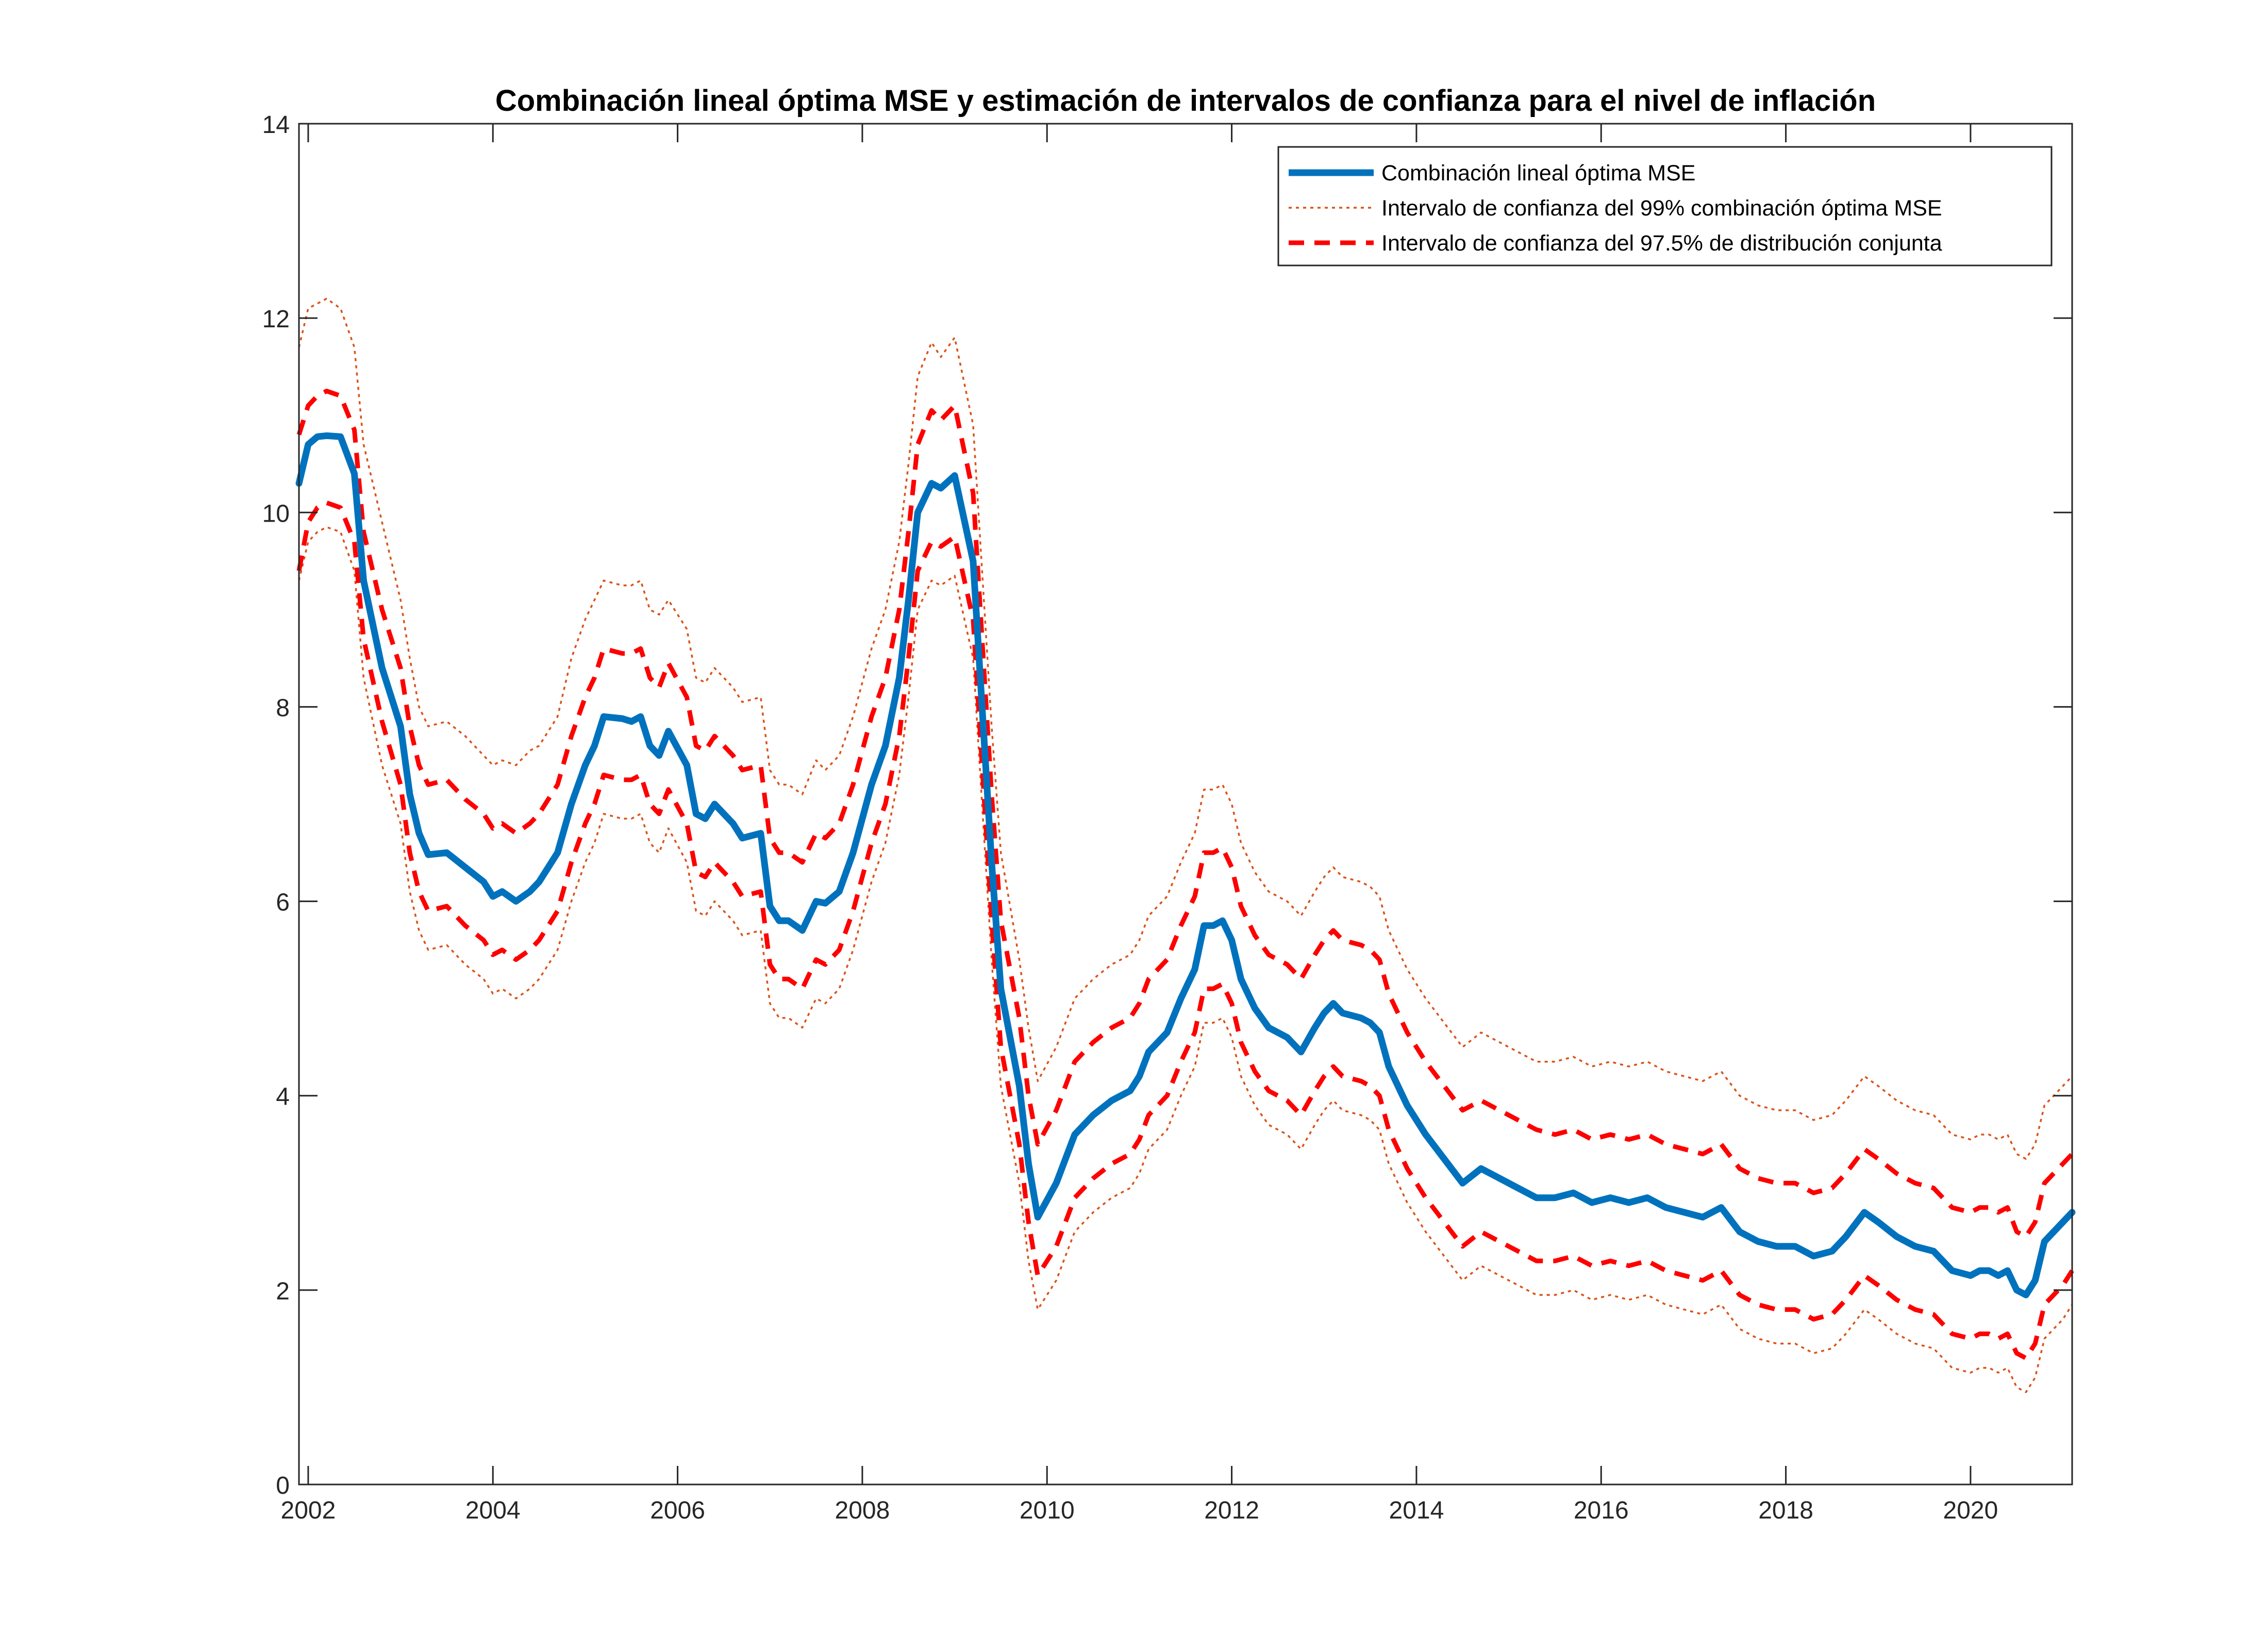  I want to click on x-tick-label: 2002, so click(308, 1510).